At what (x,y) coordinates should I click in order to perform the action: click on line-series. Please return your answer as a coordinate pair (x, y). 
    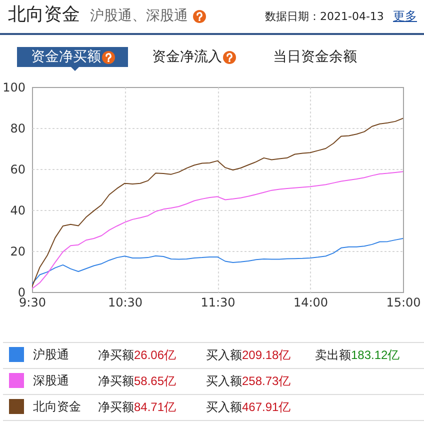
    Looking at the image, I should click on (217, 261).